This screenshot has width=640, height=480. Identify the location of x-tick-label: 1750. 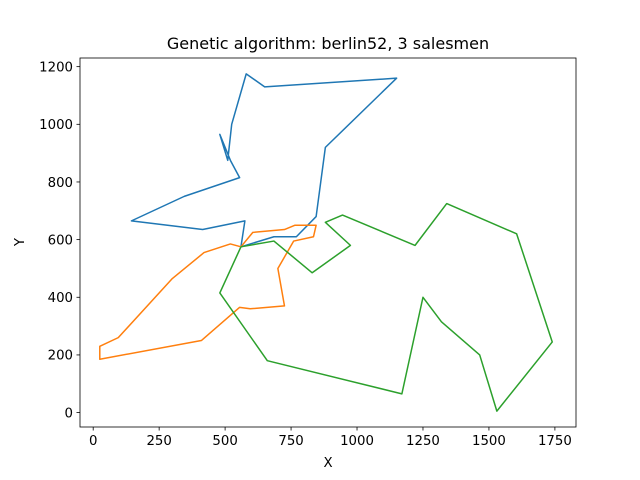
(555, 441).